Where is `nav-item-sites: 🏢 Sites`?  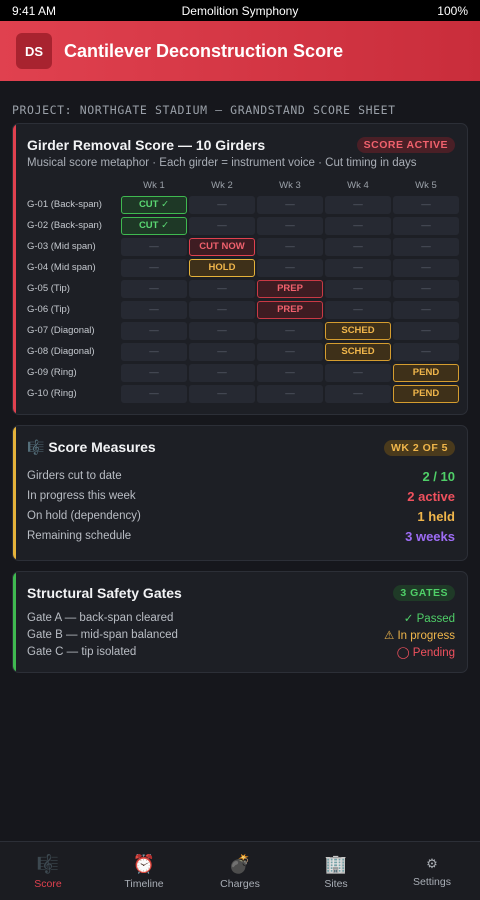
nav-item-sites: 🏢 Sites is located at coordinates (336, 871).